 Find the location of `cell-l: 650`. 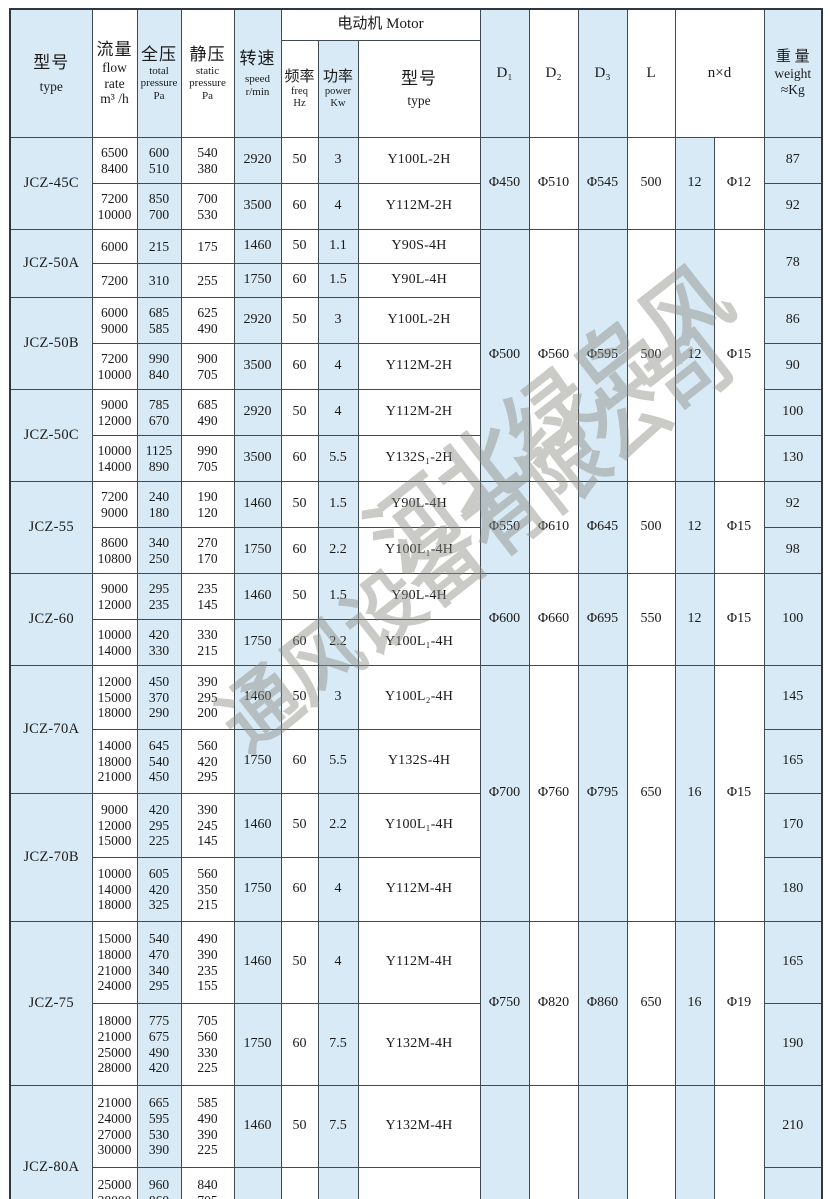

cell-l: 650 is located at coordinates (651, 1003).